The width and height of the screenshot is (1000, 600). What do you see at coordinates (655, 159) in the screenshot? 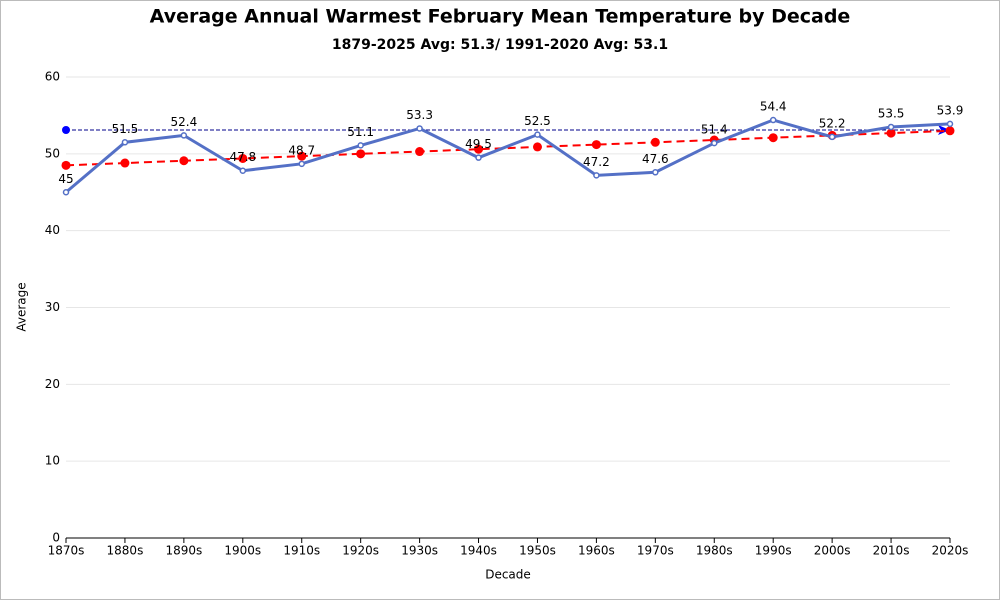
I see `data-label: 47.6` at bounding box center [655, 159].